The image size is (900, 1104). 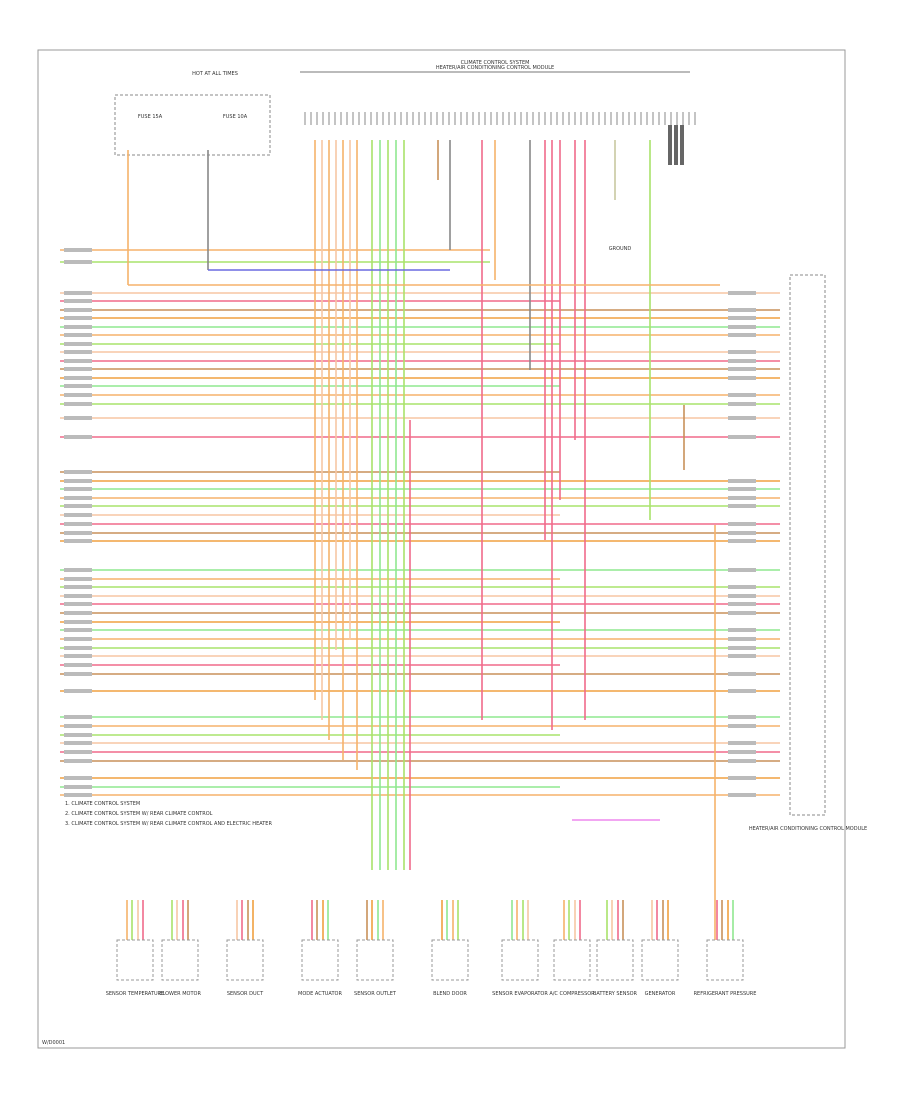 I want to click on fuse-label: FUSE 10A, so click(x=235, y=117).